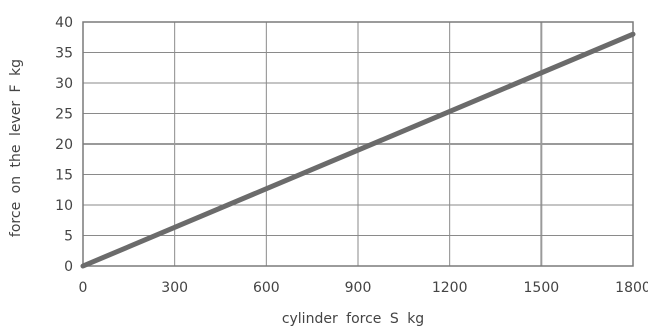 The height and width of the screenshot is (331, 648). What do you see at coordinates (358, 288) in the screenshot?
I see `x-tick-label-900: 900` at bounding box center [358, 288].